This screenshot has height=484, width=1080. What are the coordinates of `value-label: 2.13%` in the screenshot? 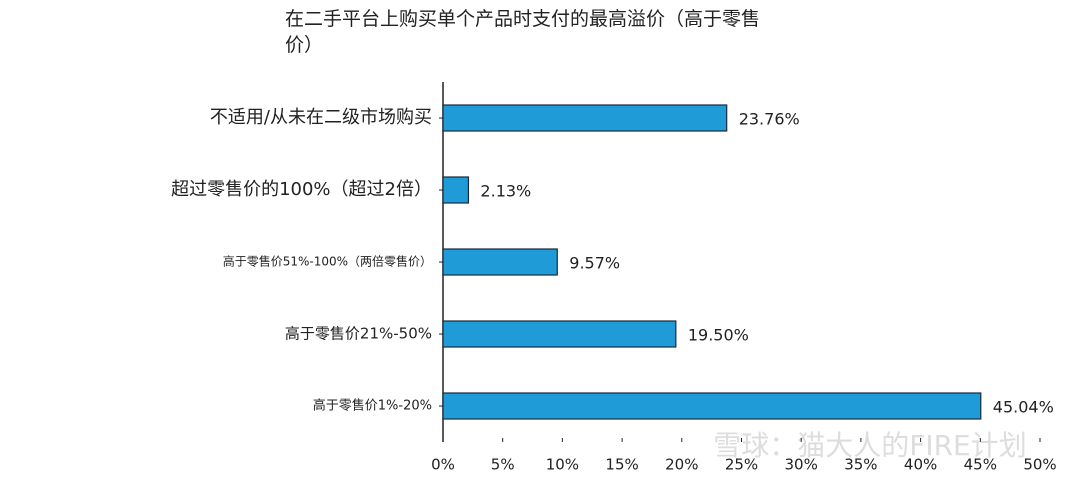 It's located at (505, 191).